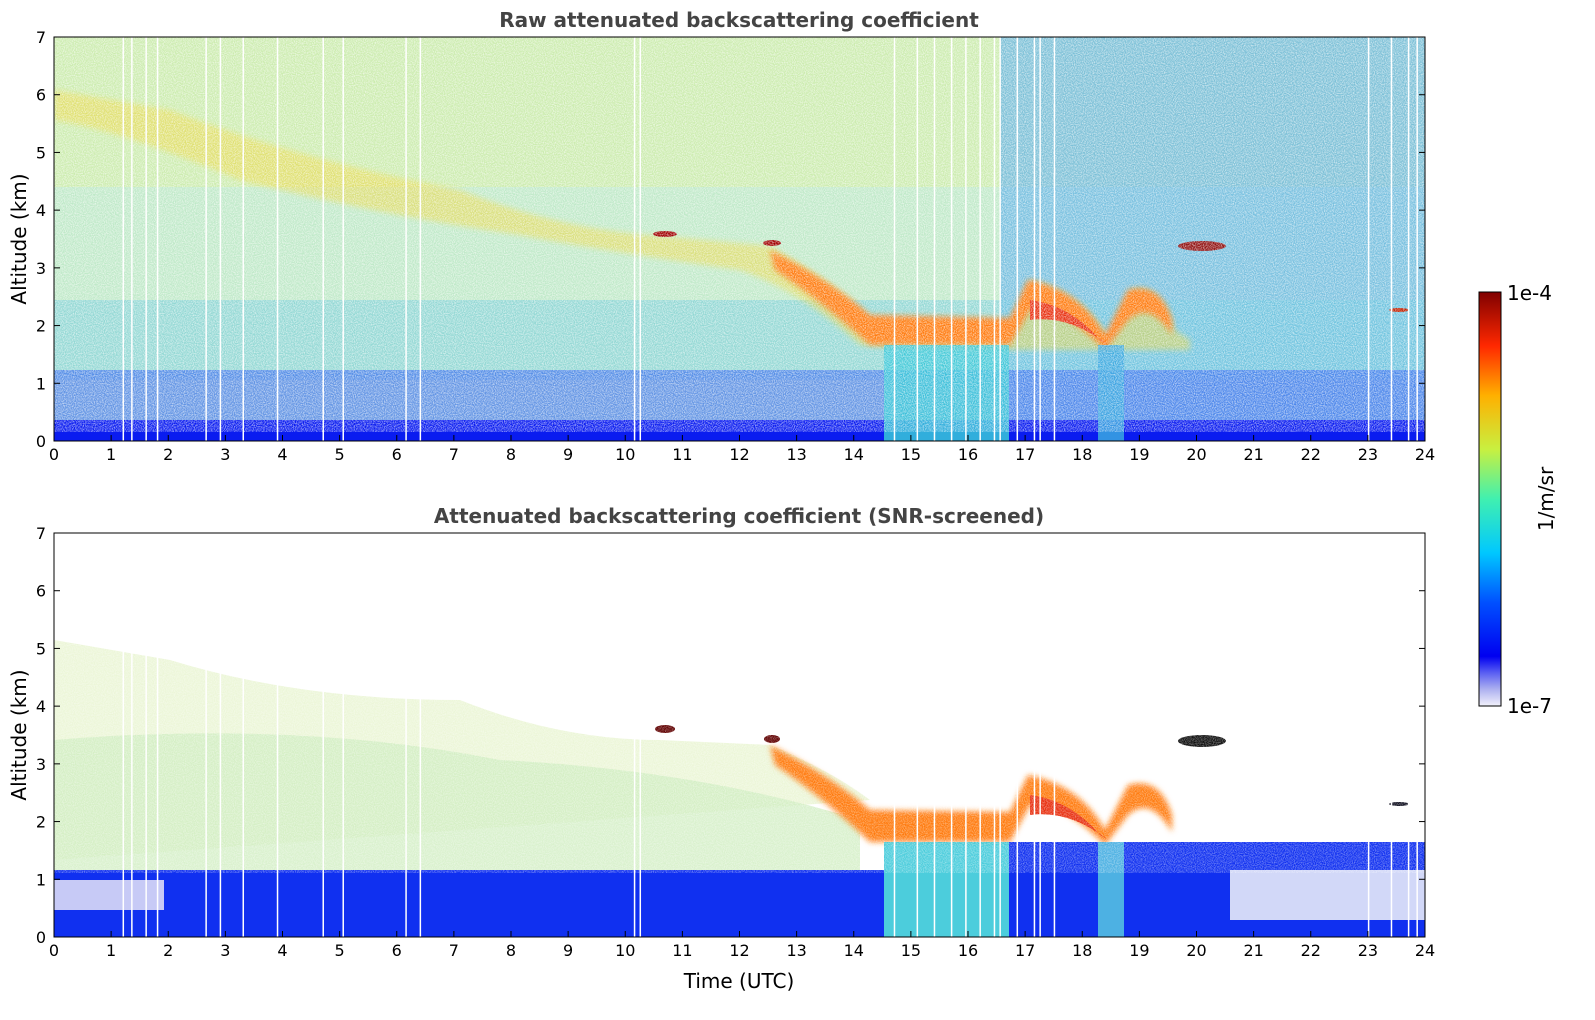 This screenshot has height=1020, width=1595. Describe the element at coordinates (1529, 706) in the screenshot. I see `colorbar-min-label: 1e-7` at that location.